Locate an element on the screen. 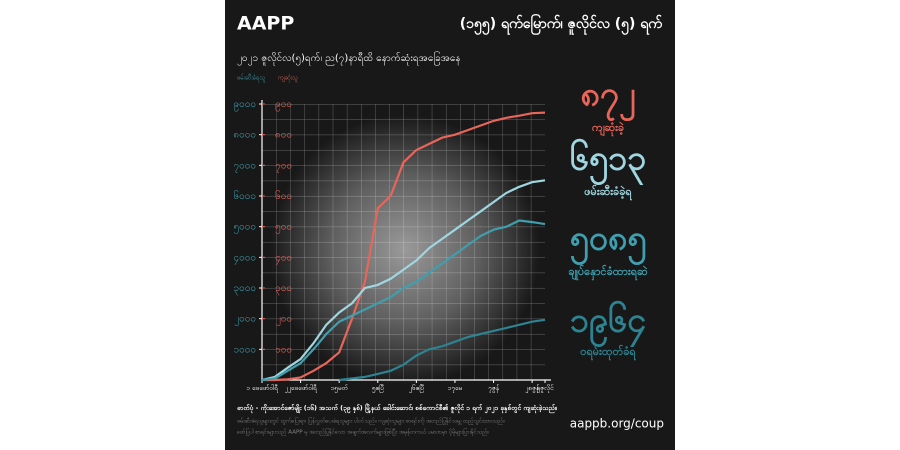  x-tick-label: ၇ဇွန် is located at coordinates (494, 388).